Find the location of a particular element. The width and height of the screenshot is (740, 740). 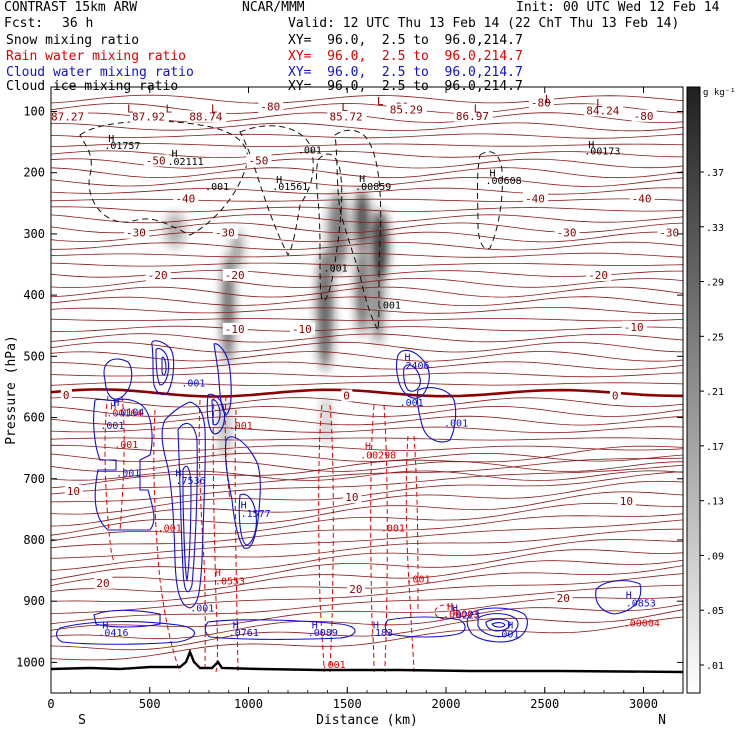

org-name: NCAR/MMM is located at coordinates (273, 7).